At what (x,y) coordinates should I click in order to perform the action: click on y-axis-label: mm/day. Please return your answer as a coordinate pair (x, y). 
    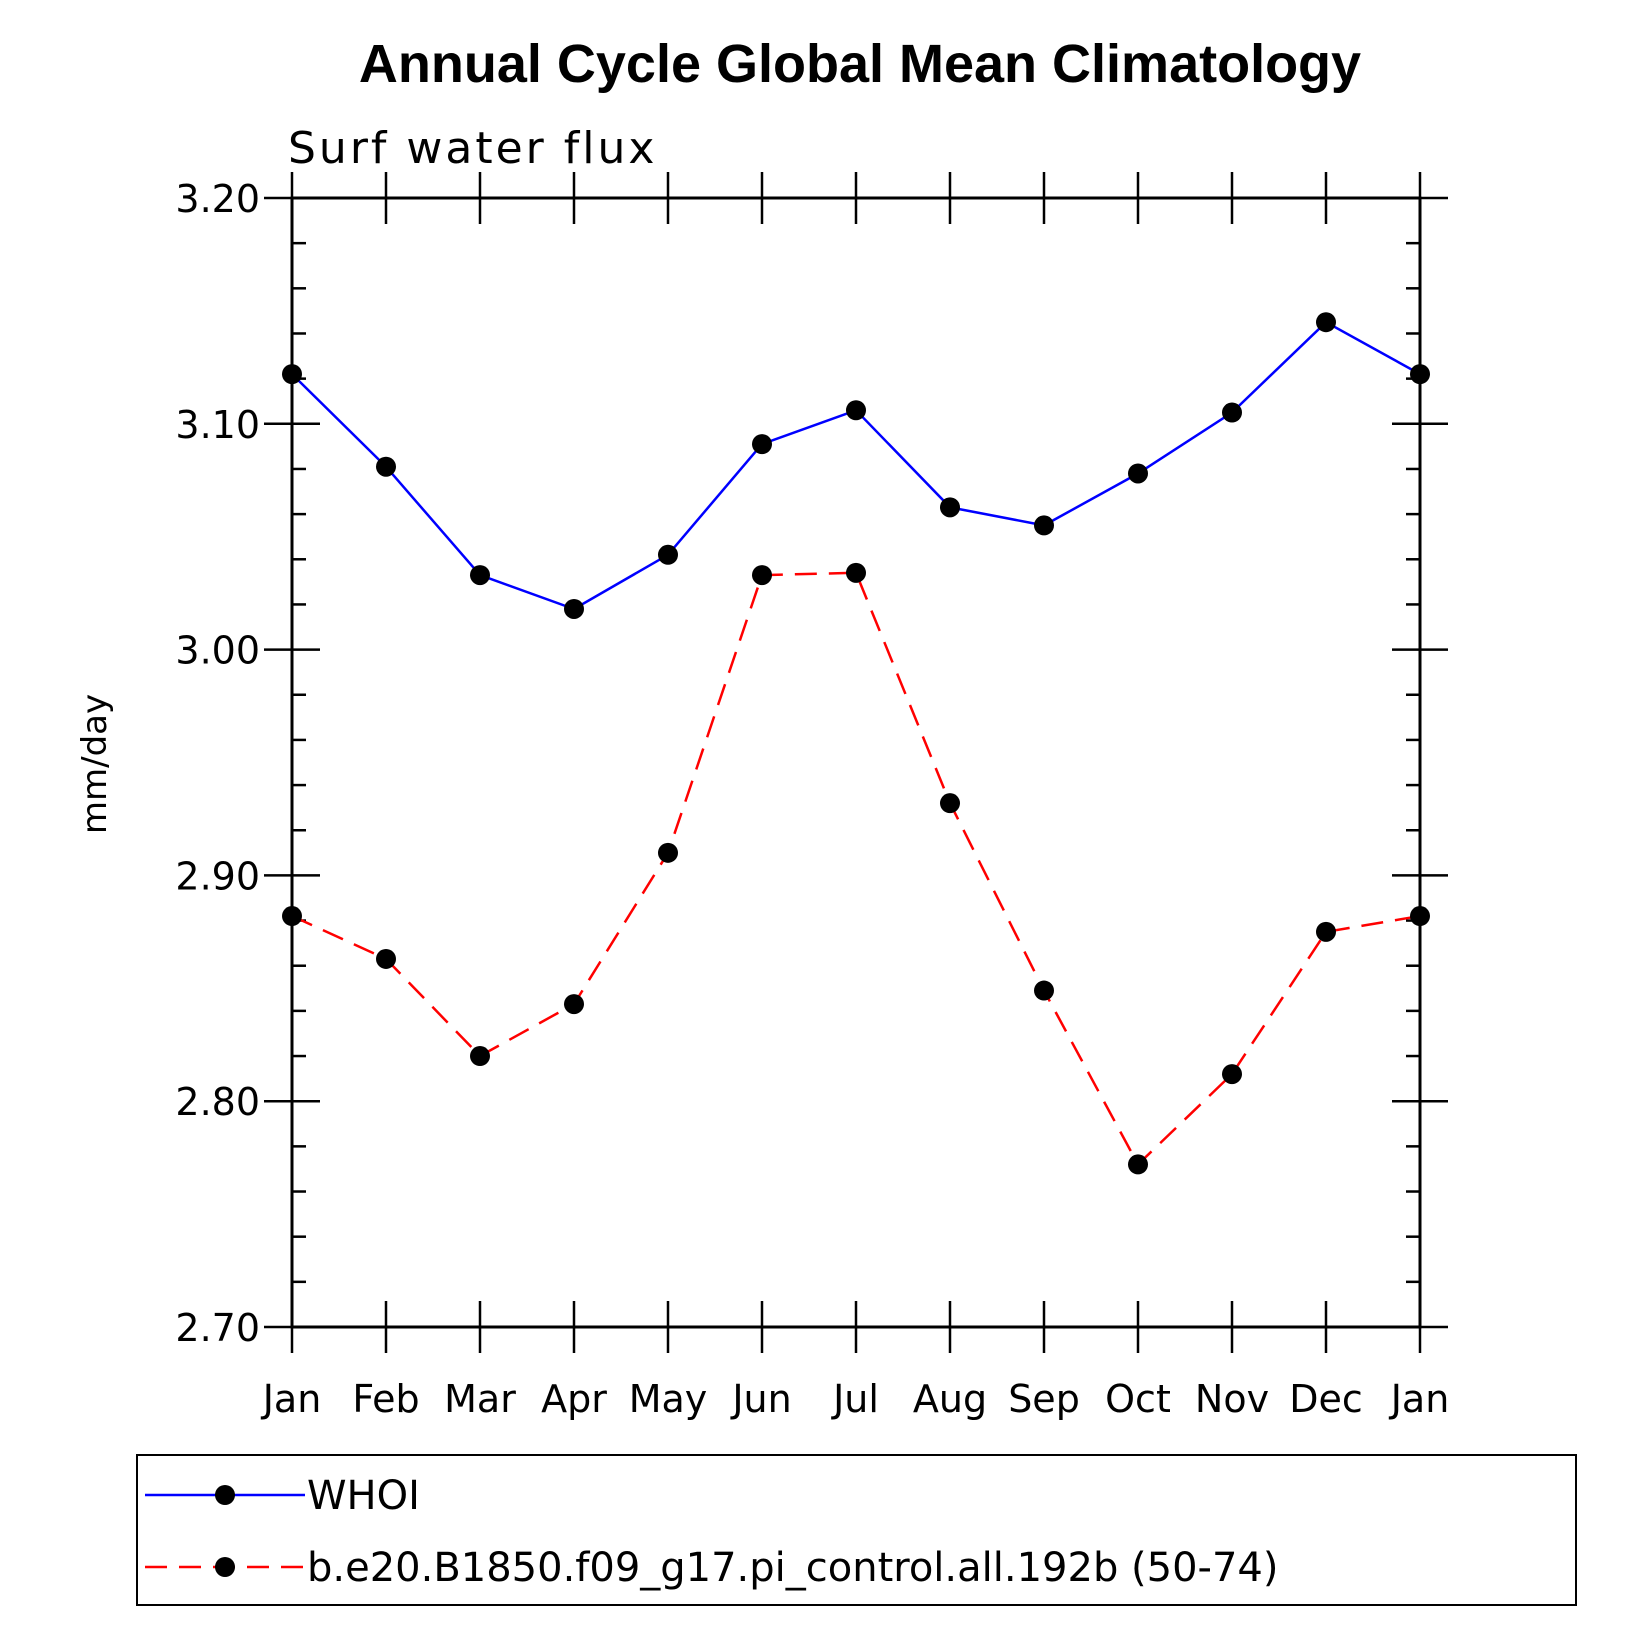
    Looking at the image, I should click on (95, 764).